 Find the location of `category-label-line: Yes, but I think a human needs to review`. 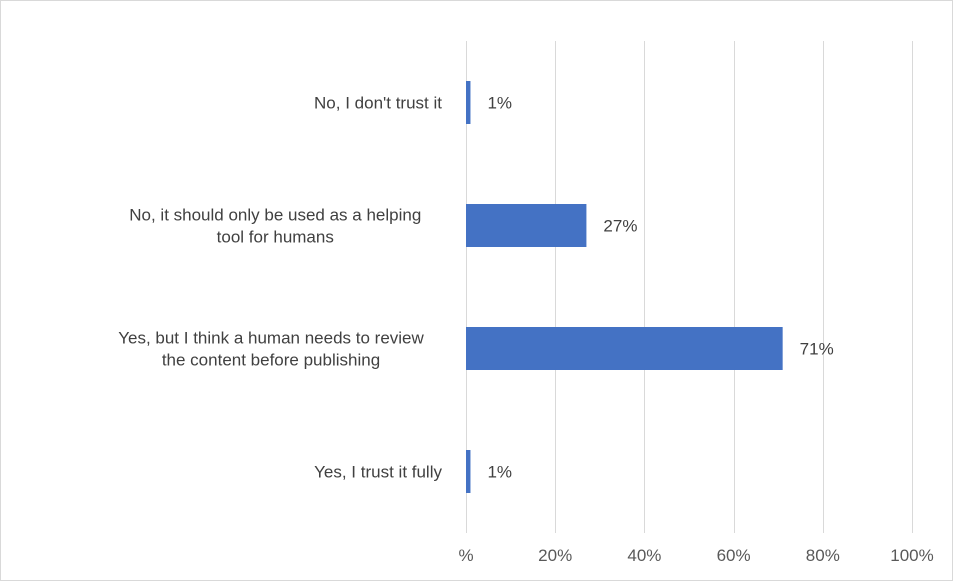

category-label-line: Yes, but I think a human needs to review is located at coordinates (271, 338).